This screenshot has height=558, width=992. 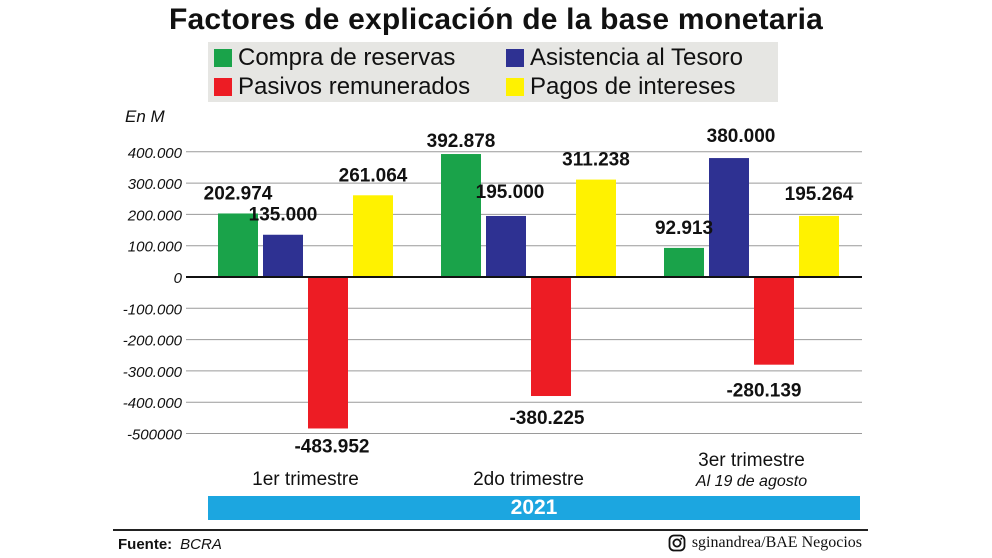 I want to click on legend-swatch-green, so click(x=223, y=58).